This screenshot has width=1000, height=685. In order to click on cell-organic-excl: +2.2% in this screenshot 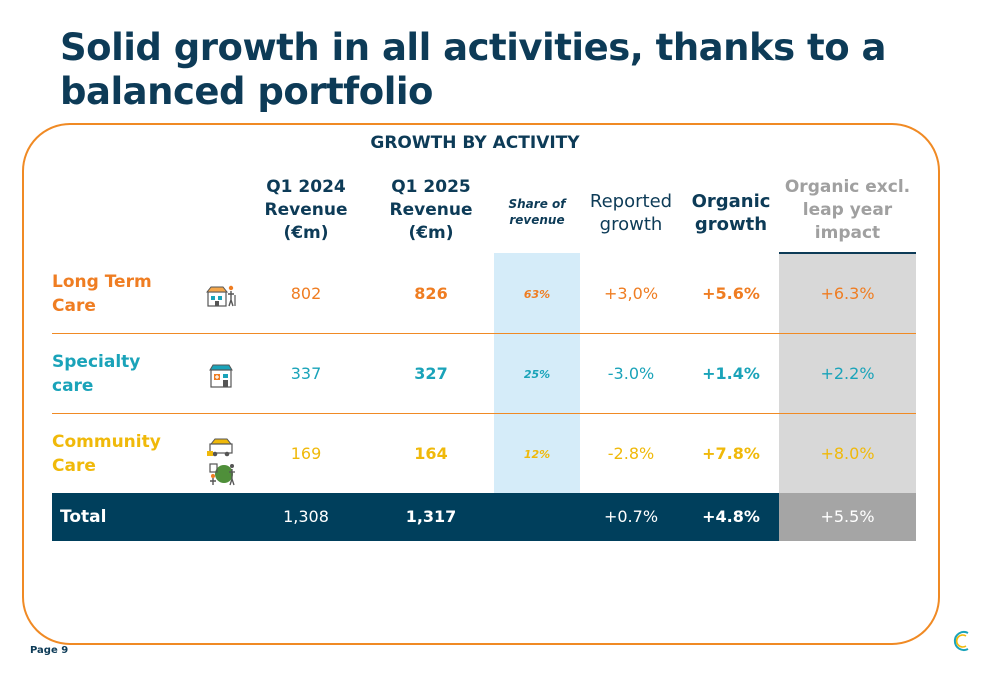, I will do `click(847, 373)`.